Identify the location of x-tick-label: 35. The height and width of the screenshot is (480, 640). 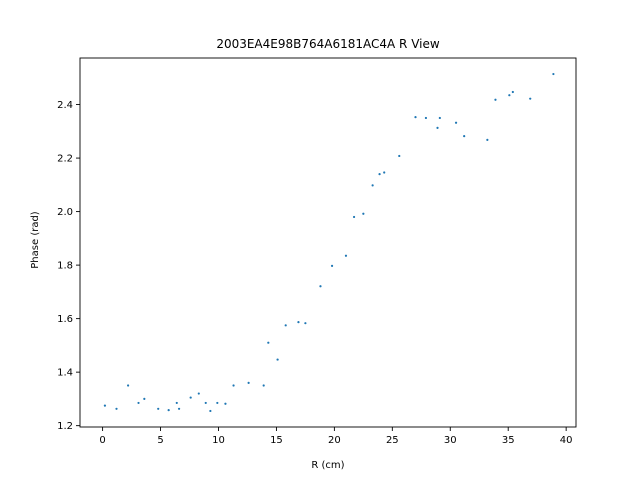
(508, 440).